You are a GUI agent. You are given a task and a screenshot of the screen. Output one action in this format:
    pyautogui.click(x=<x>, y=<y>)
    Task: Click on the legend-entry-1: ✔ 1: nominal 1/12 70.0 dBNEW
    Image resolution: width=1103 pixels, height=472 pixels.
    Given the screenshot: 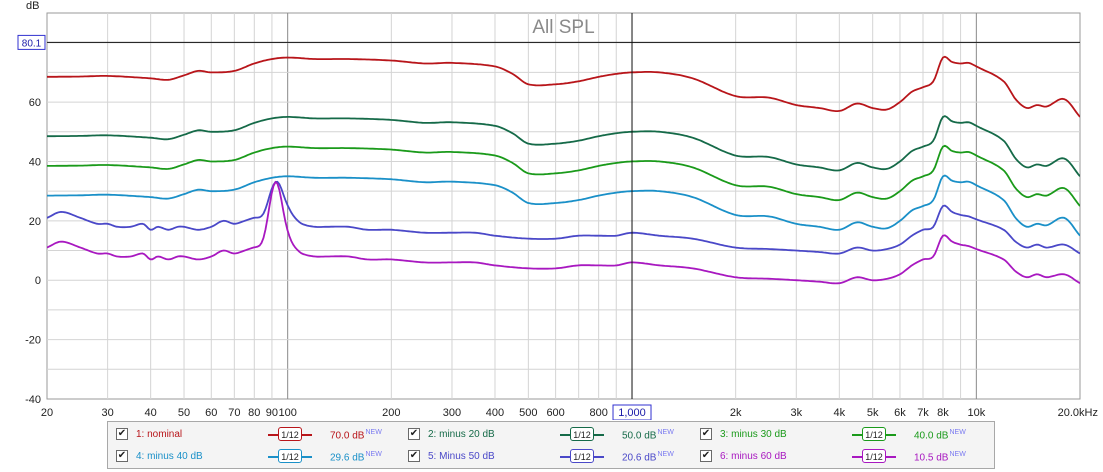 What is the action you would take?
    pyautogui.click(x=260, y=435)
    